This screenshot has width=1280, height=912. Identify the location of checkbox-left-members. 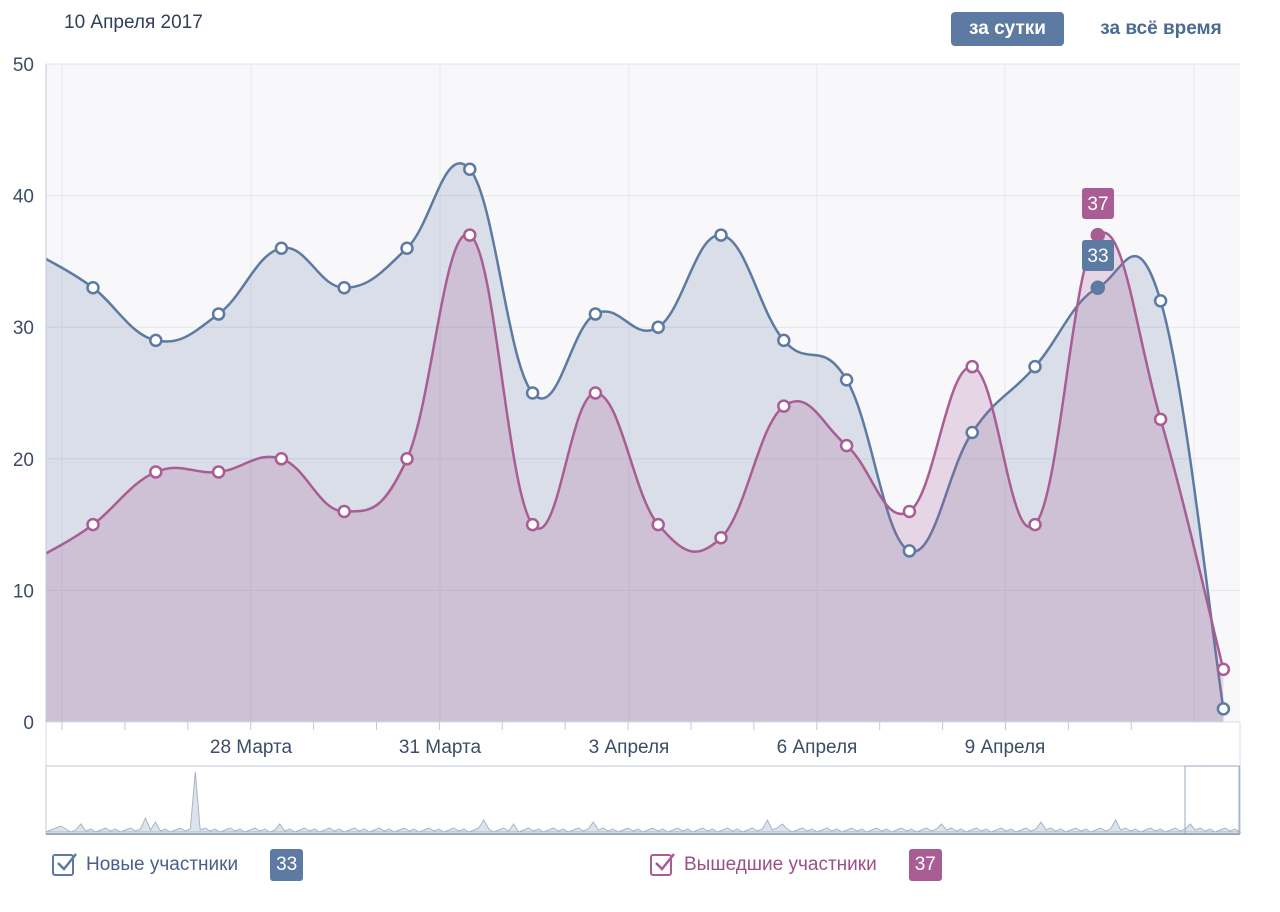
(662, 864).